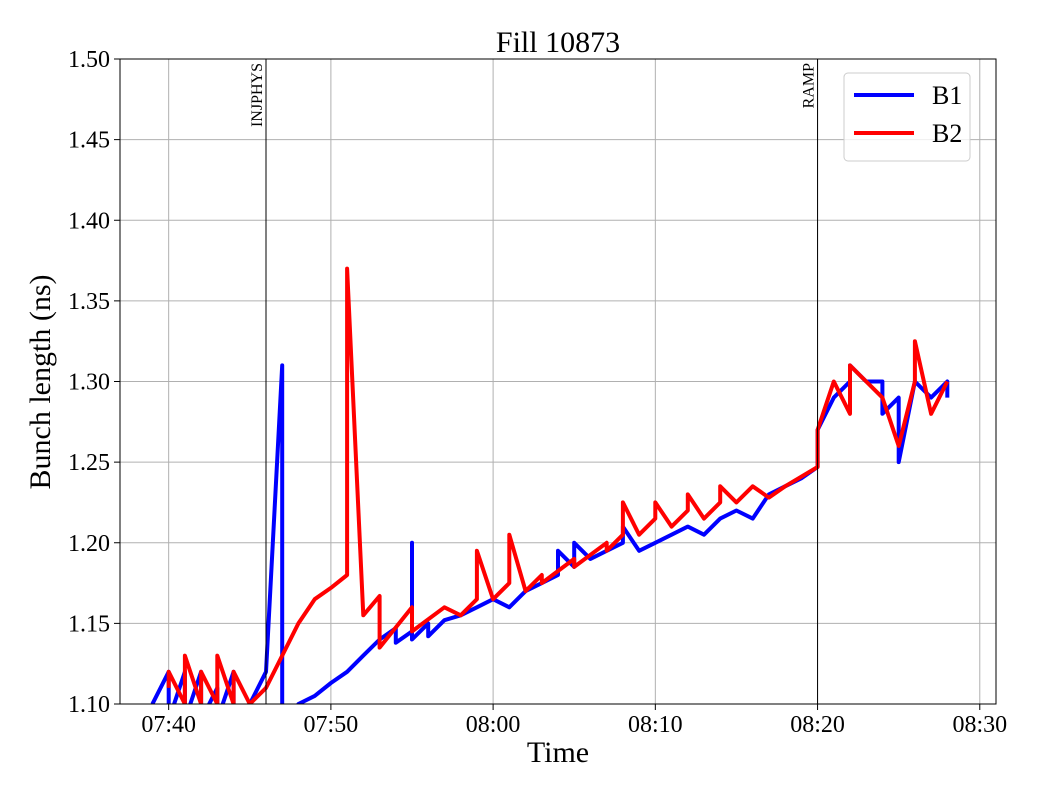  What do you see at coordinates (493, 725) in the screenshot?
I see `x-tick-label: 08:00` at bounding box center [493, 725].